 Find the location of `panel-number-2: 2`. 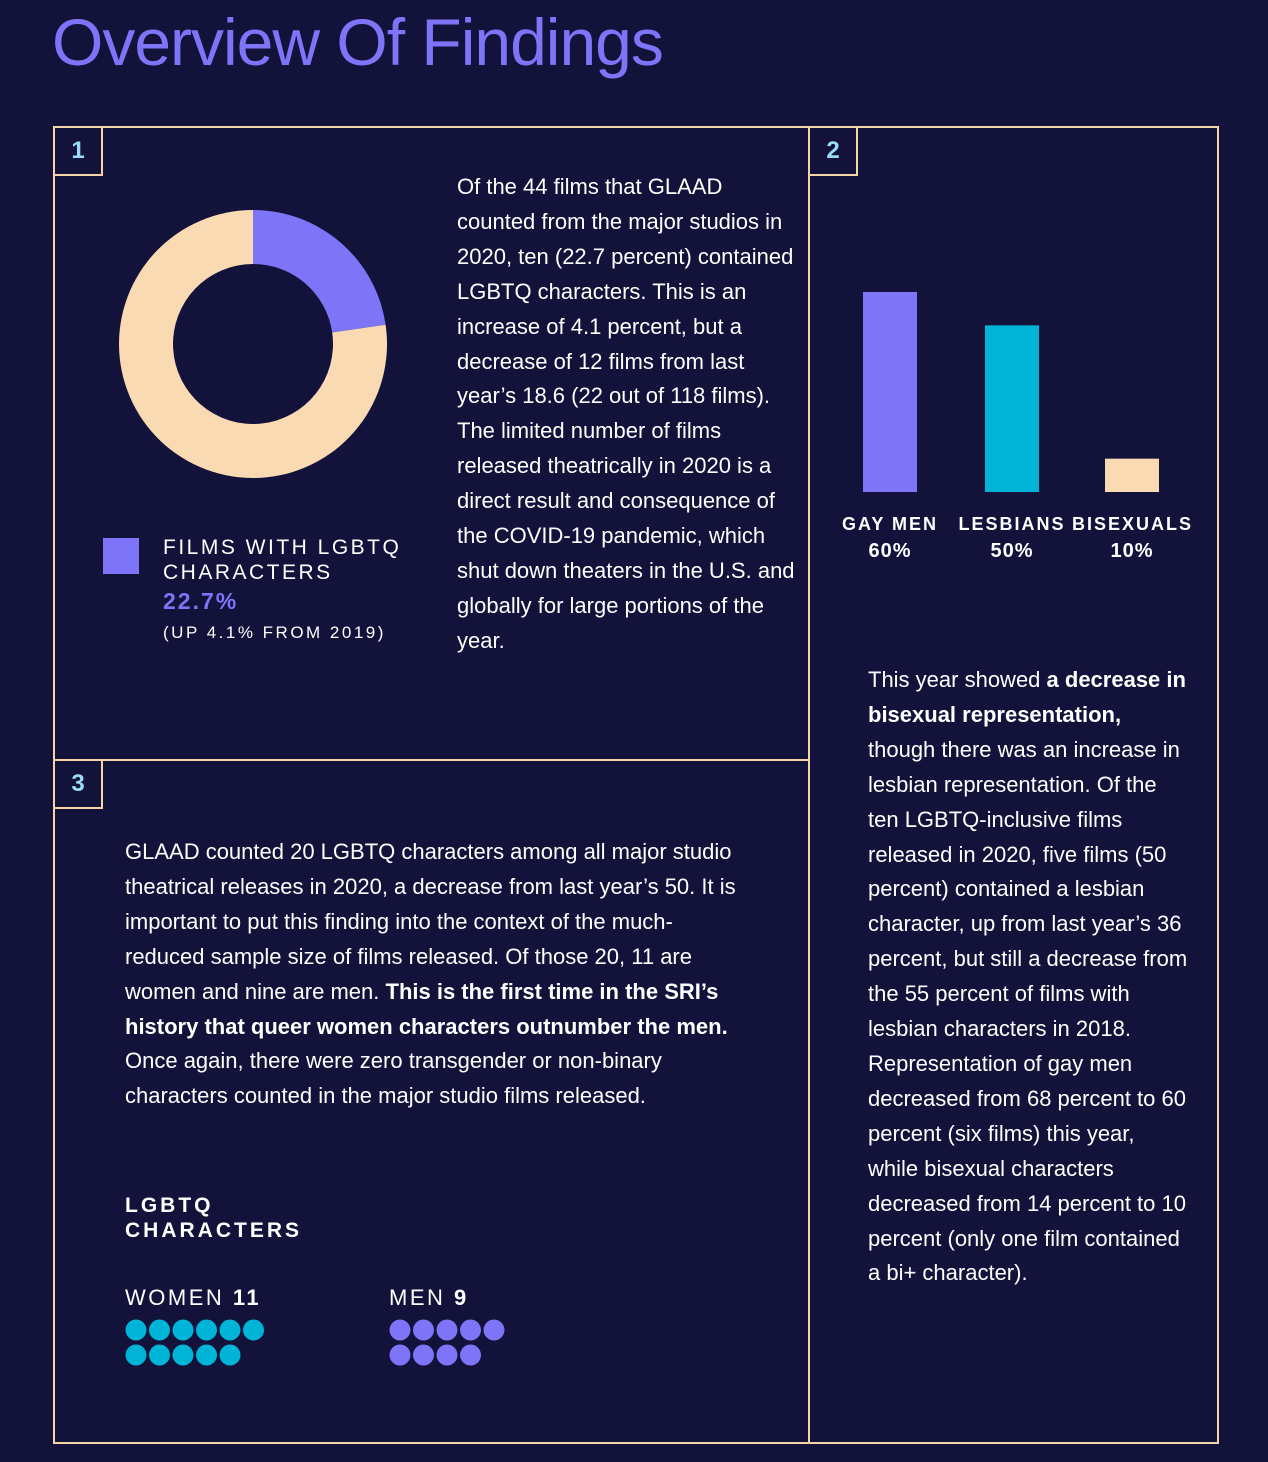

panel-number-2: 2 is located at coordinates (833, 151).